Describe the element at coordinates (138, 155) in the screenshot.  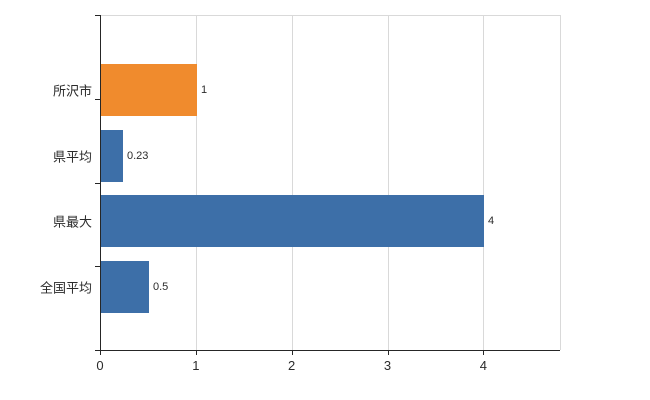
I see `value-label: 0.23` at that location.